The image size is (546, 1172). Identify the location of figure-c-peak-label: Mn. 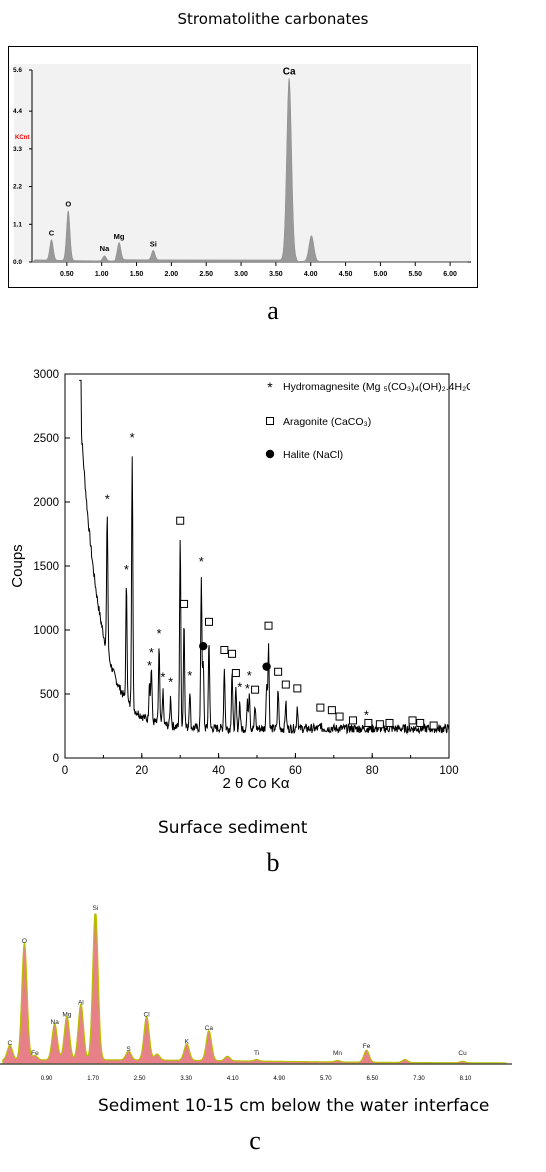
(337, 1053).